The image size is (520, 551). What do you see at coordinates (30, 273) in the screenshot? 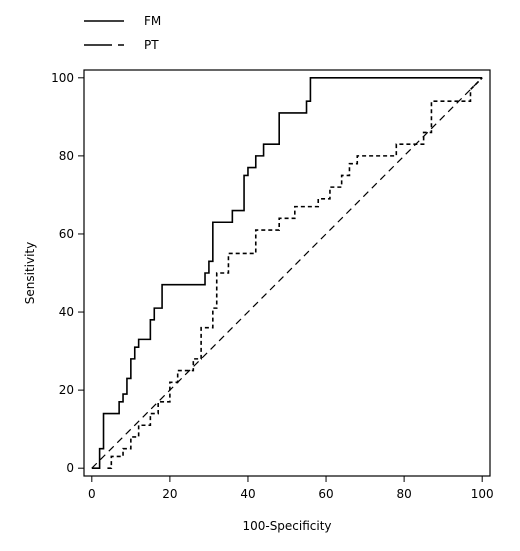
I see `y-axis-label: Sensitivity` at bounding box center [30, 273].